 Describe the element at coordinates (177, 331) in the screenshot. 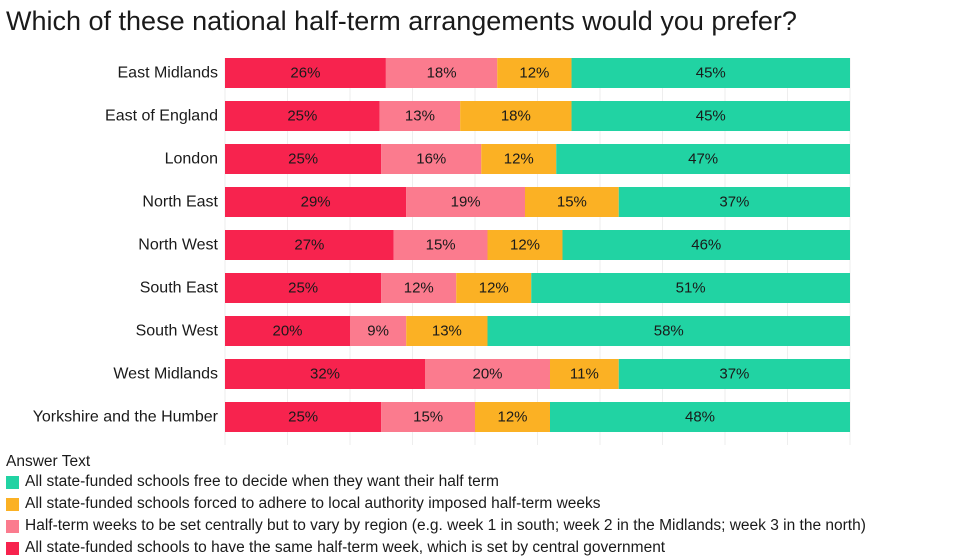

I see `category-label: South West` at that location.